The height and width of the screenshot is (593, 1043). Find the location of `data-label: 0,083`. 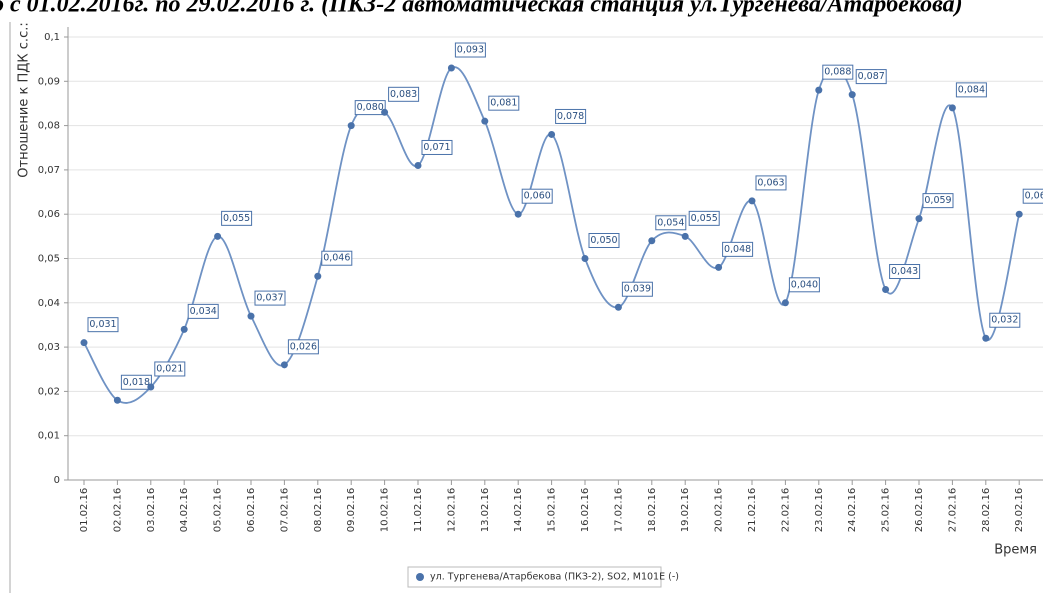

data-label: 0,083 is located at coordinates (403, 94).